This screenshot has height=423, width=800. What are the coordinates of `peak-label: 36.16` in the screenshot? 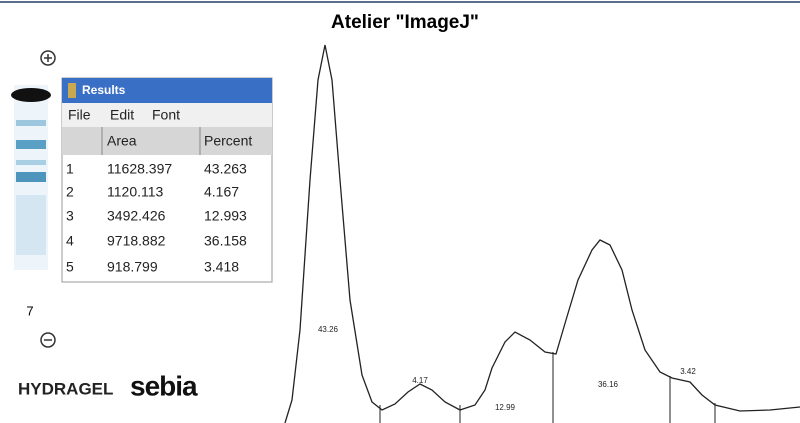 It's located at (608, 384).